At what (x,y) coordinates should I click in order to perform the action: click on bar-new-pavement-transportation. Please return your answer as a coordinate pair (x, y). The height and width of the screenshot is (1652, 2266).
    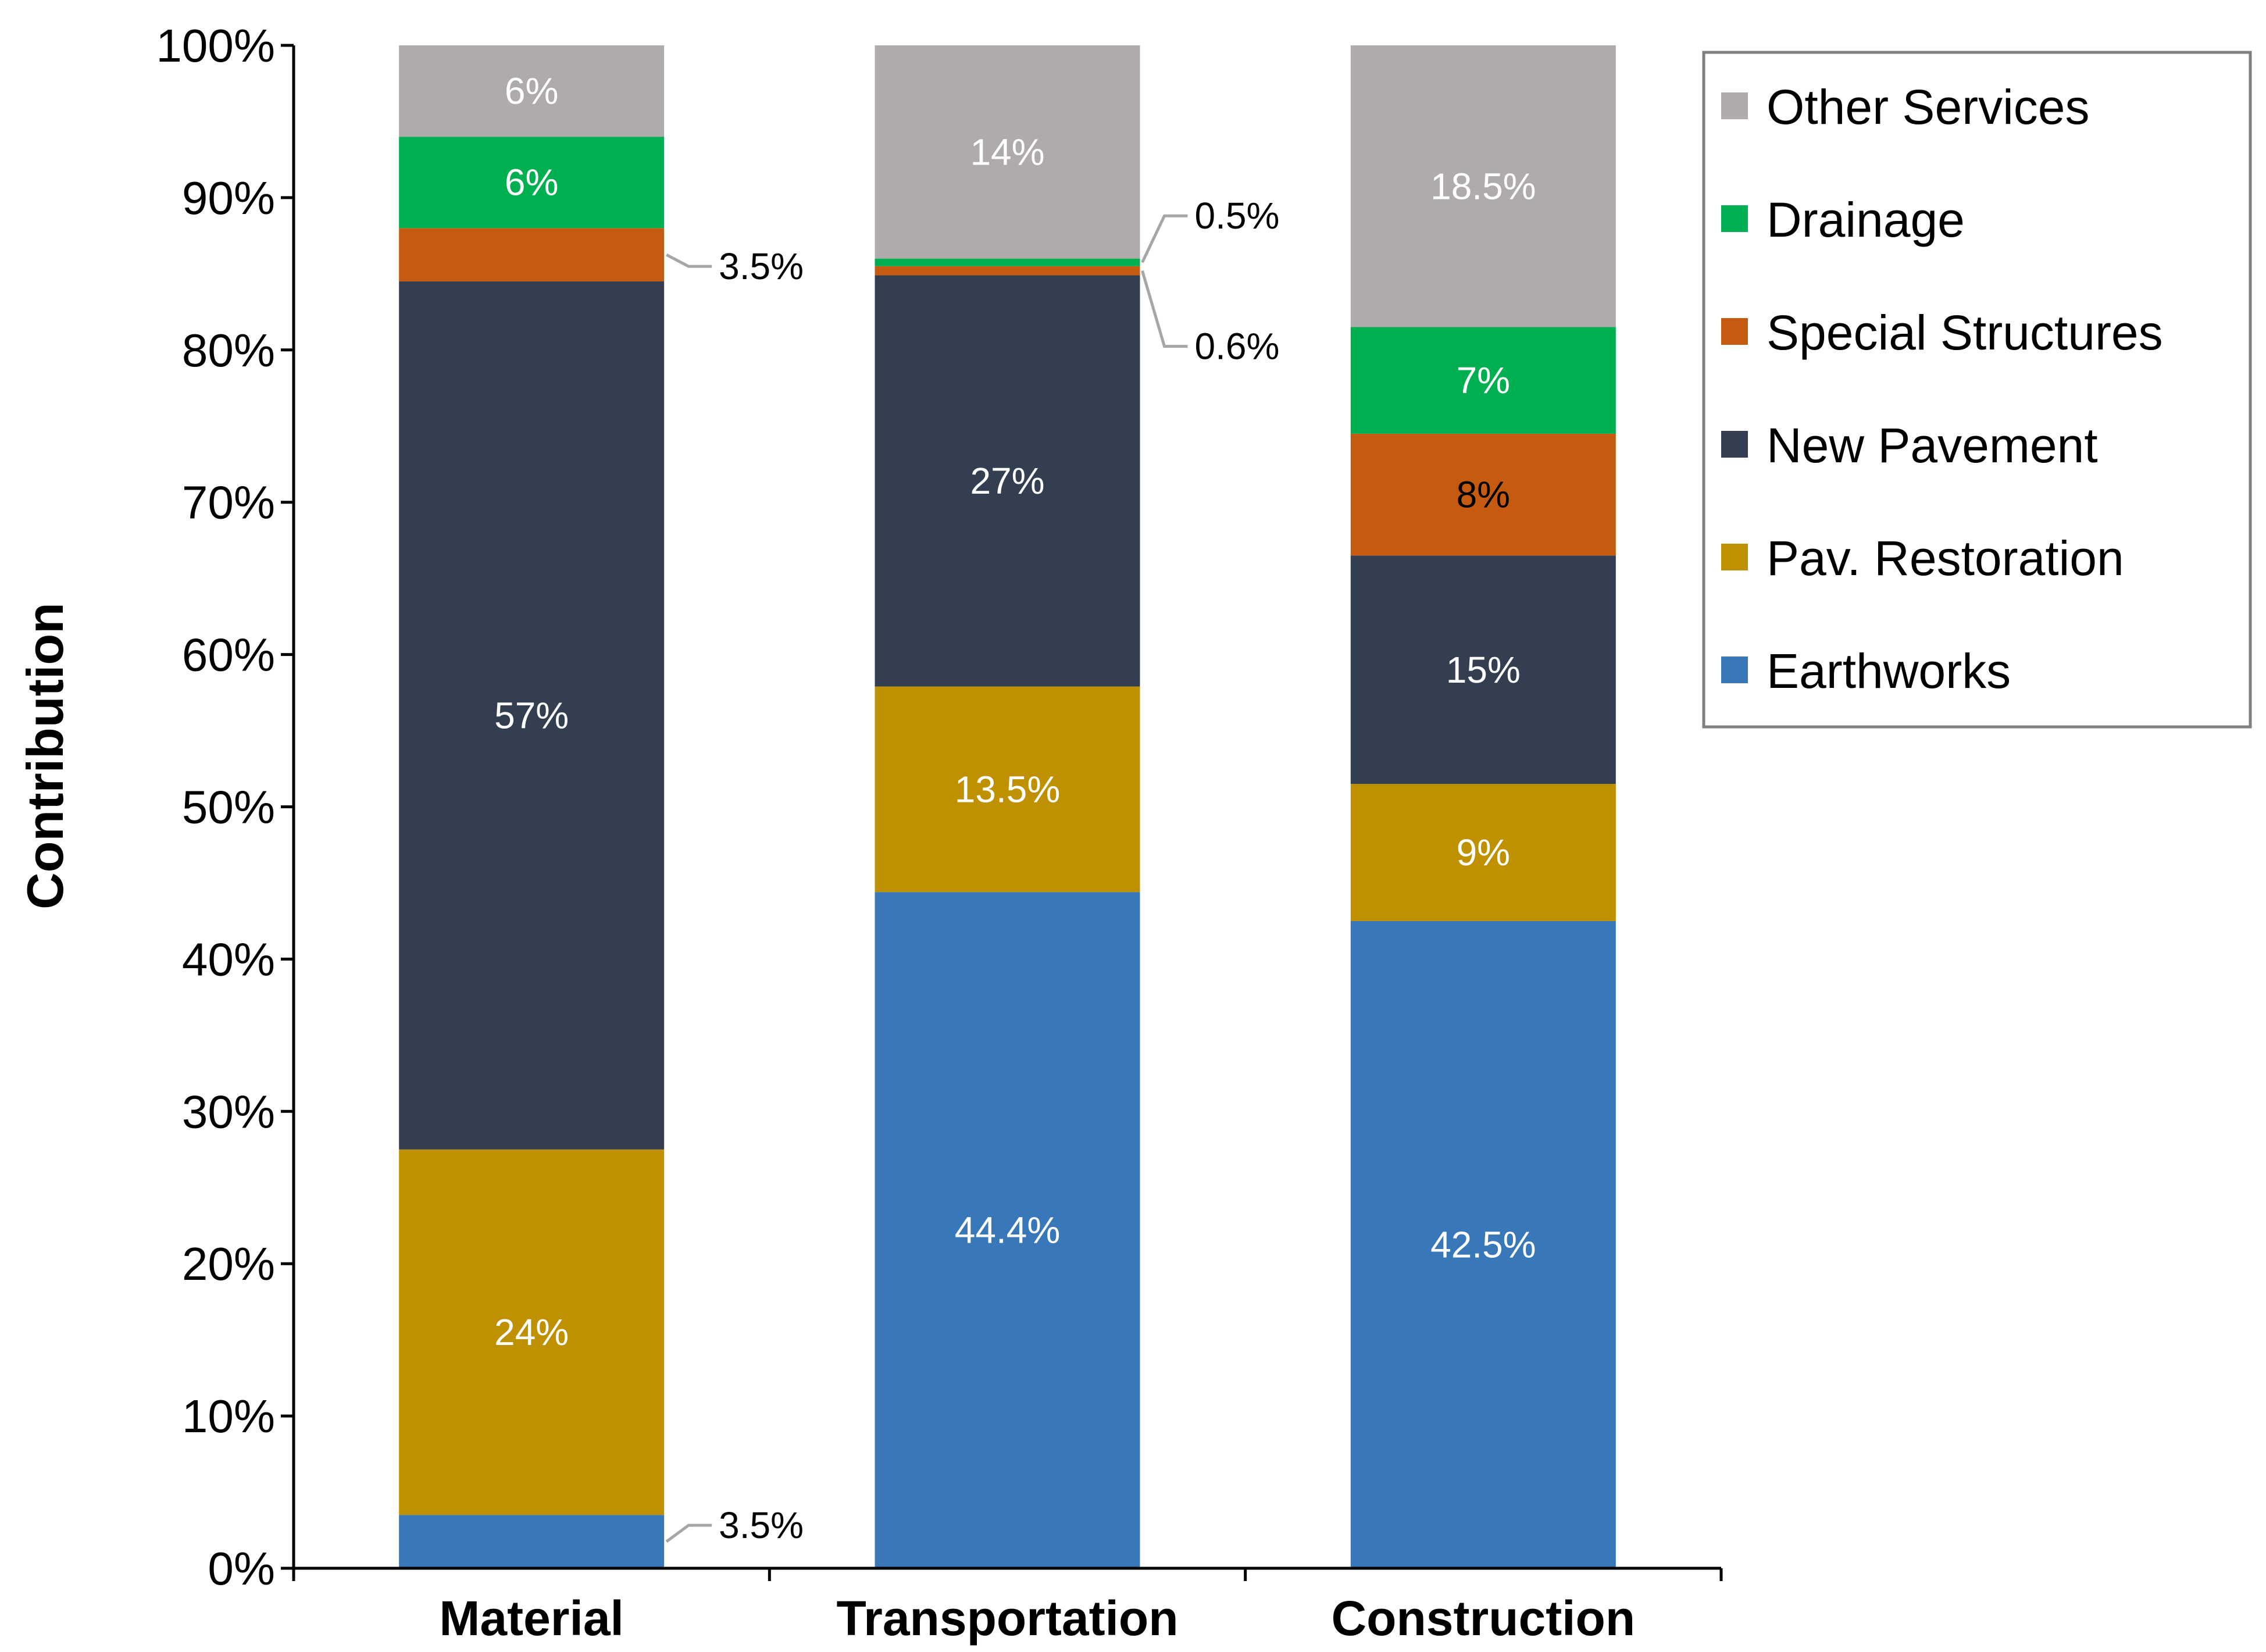
    Looking at the image, I should click on (1007, 481).